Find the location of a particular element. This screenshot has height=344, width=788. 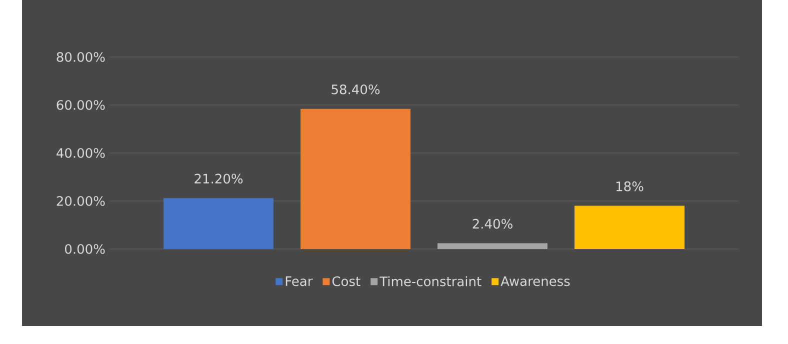

data-label: 21.20% is located at coordinates (218, 179).